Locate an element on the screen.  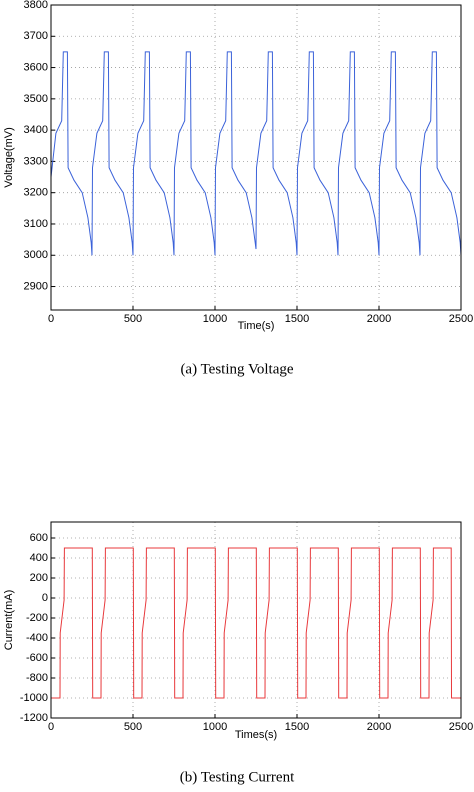
y-tick-label: -1000 is located at coordinates (34, 698).